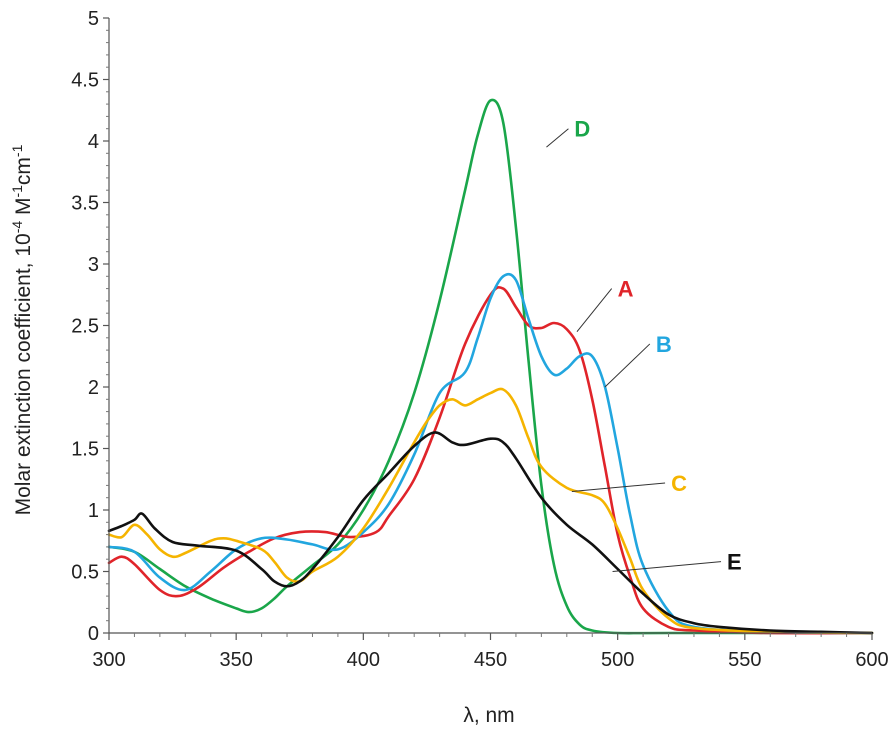 This screenshot has height=732, width=896. What do you see at coordinates (85, 450) in the screenshot?
I see `y-tick-label: 1.5` at bounding box center [85, 450].